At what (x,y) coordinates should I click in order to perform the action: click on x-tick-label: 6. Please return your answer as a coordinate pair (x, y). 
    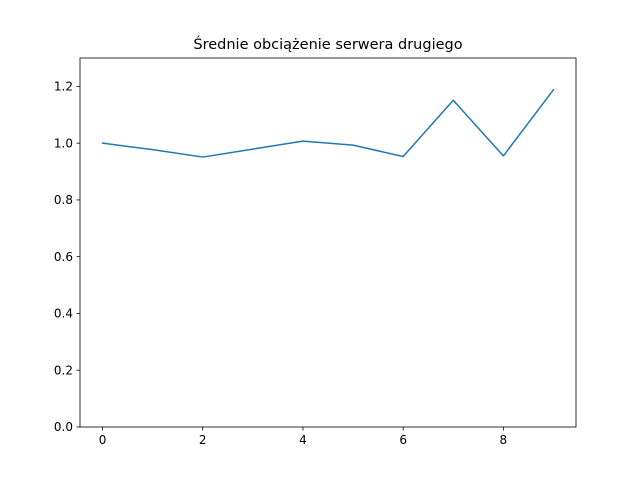
    Looking at the image, I should click on (403, 440).